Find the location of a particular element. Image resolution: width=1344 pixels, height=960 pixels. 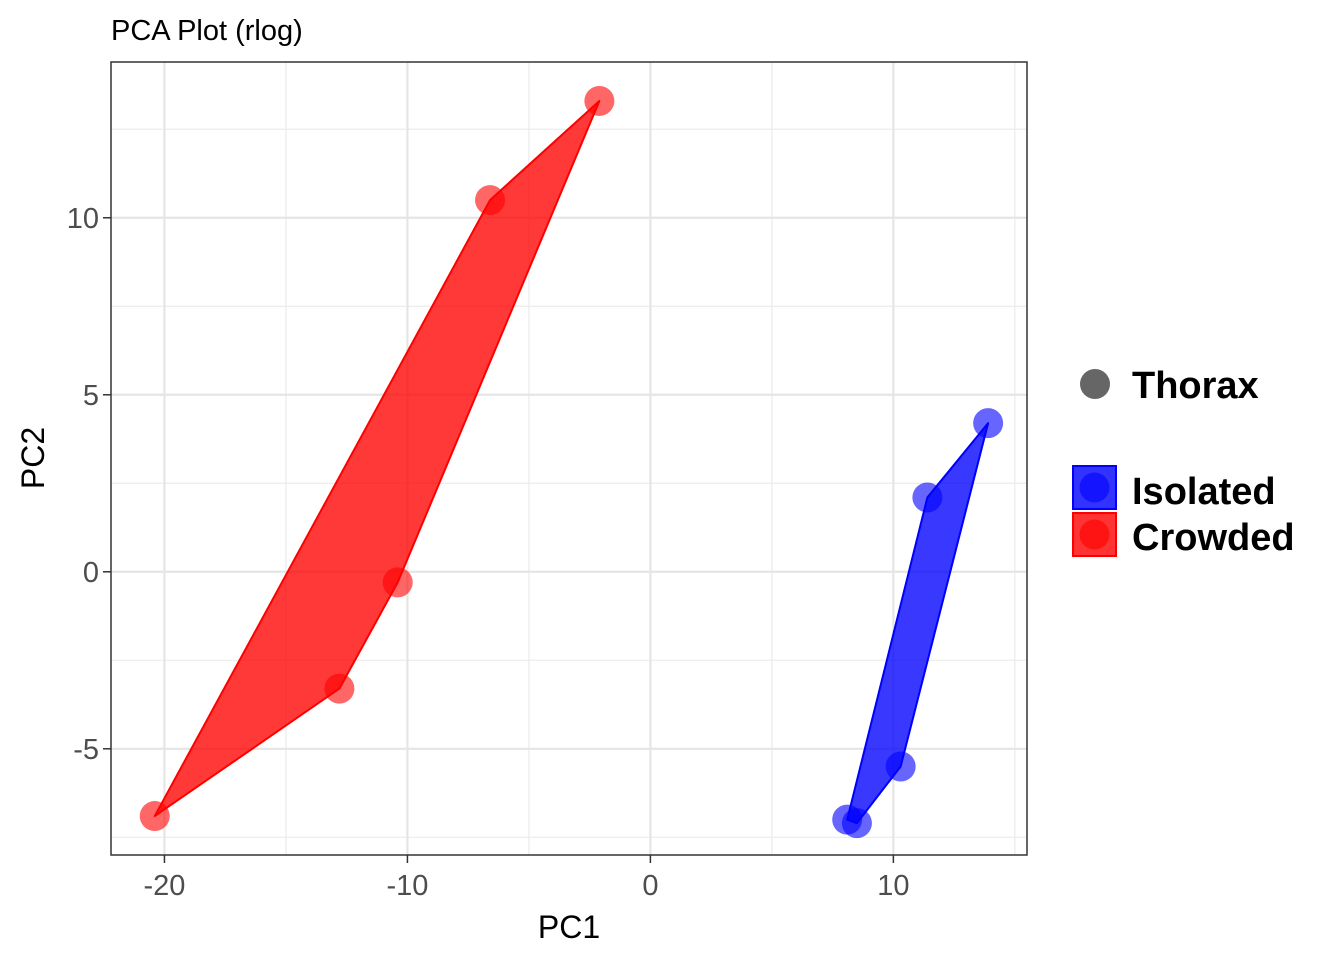

x-axis-title: PC1 is located at coordinates (569, 927).